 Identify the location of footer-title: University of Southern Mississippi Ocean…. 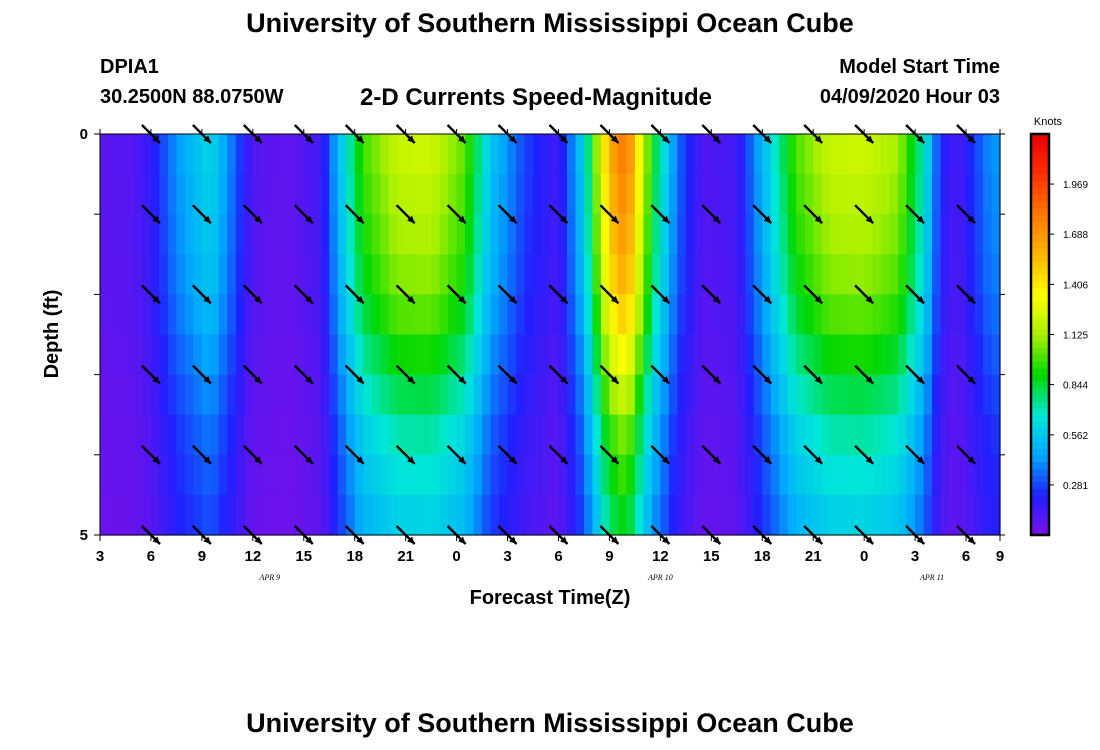
(550, 723).